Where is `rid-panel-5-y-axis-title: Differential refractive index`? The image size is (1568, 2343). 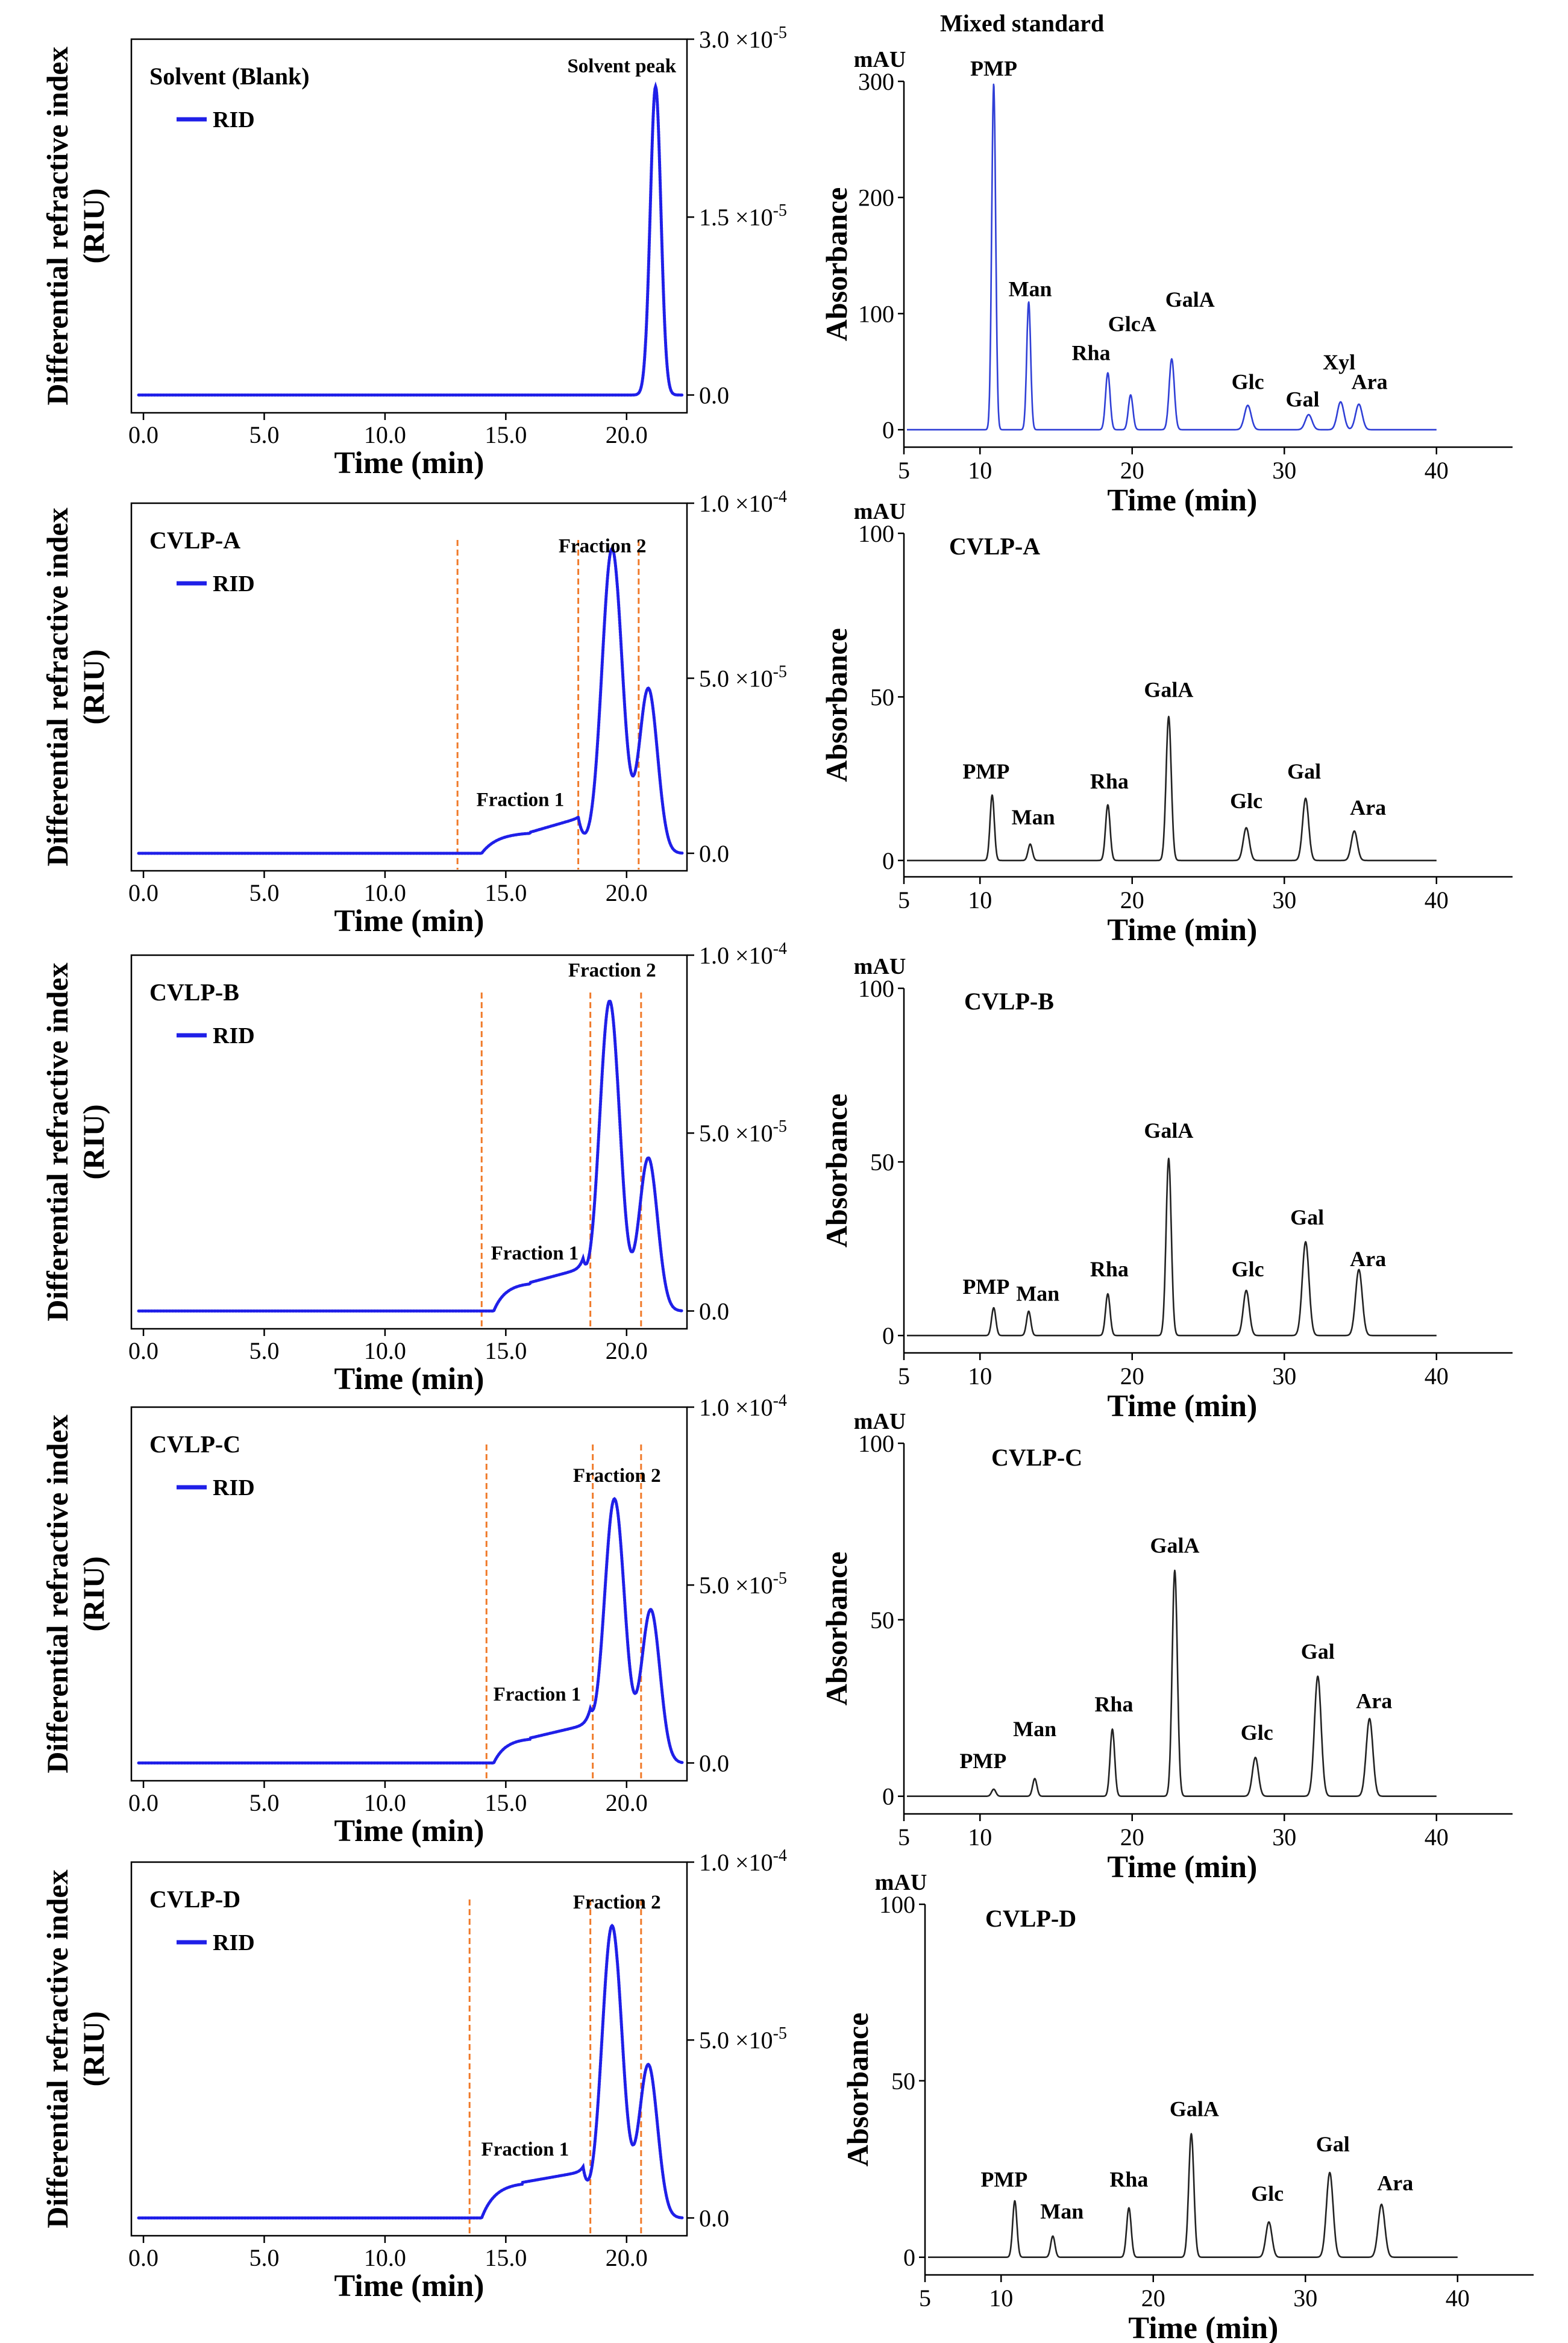 rid-panel-5-y-axis-title: Differential refractive index is located at coordinates (57, 2048).